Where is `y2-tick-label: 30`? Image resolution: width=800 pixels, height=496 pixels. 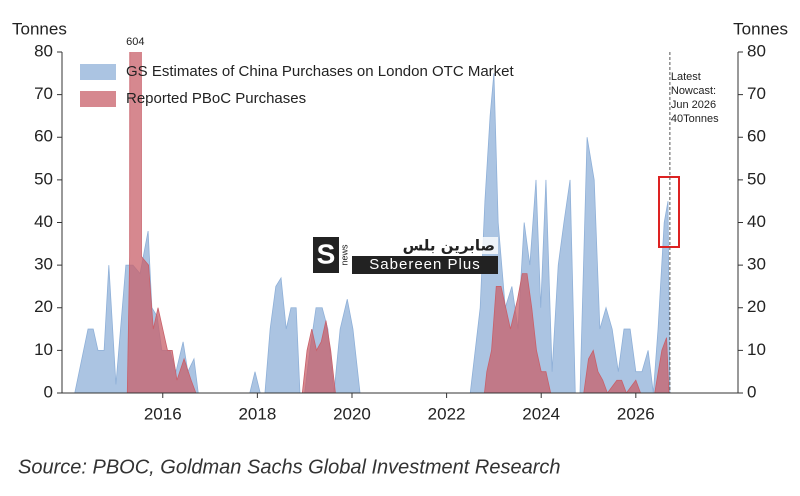 y2-tick-label: 30 is located at coordinates (756, 264).